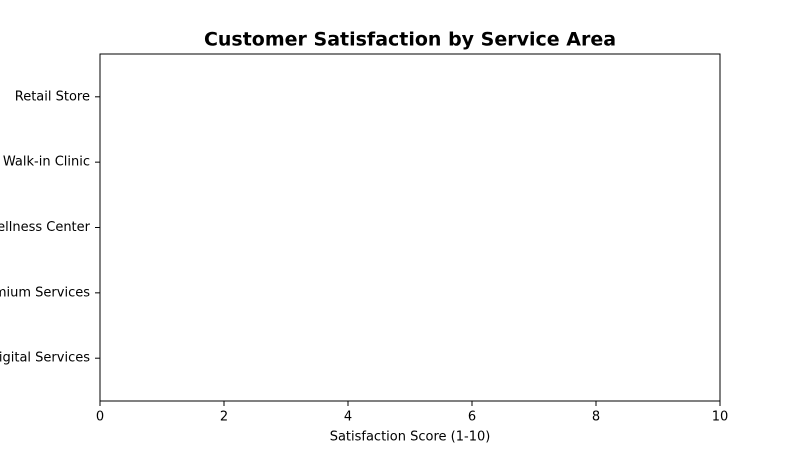 The width and height of the screenshot is (800, 450). What do you see at coordinates (46, 162) in the screenshot?
I see `y-tick-label: Walk-in Clinic` at bounding box center [46, 162].